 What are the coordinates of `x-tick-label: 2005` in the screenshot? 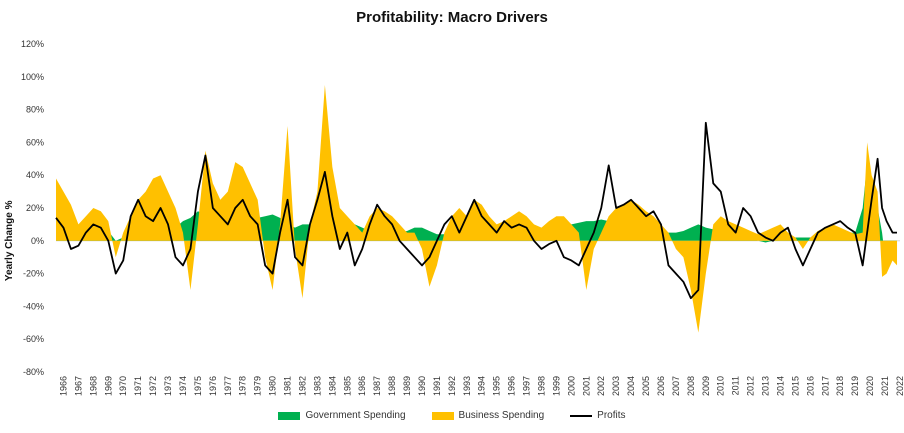 It's located at (646, 386).